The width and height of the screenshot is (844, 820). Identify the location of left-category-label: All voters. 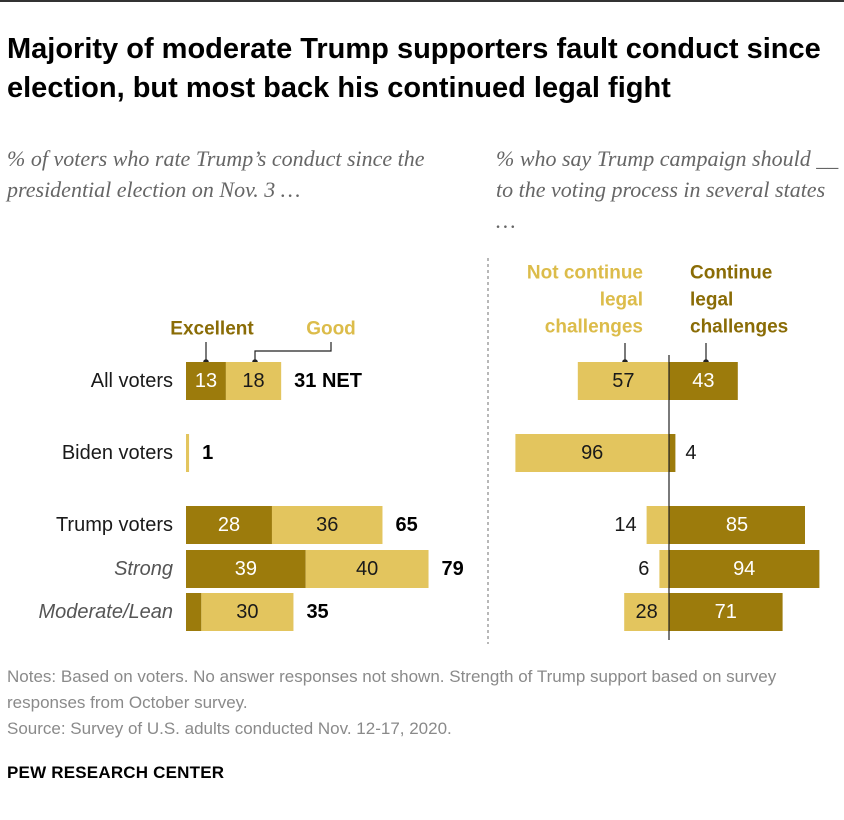
(132, 381).